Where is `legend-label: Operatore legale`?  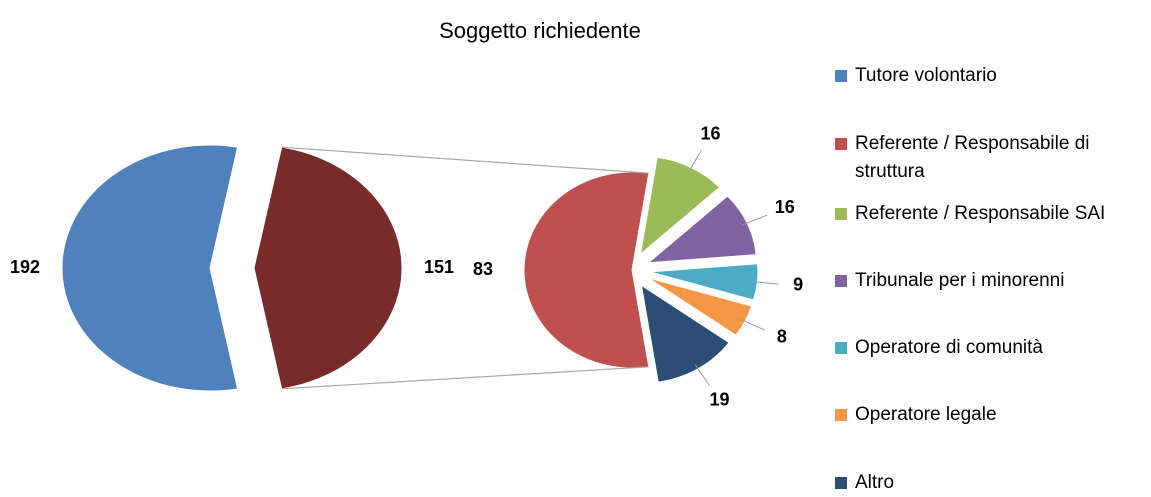
legend-label: Operatore legale is located at coordinates (926, 414).